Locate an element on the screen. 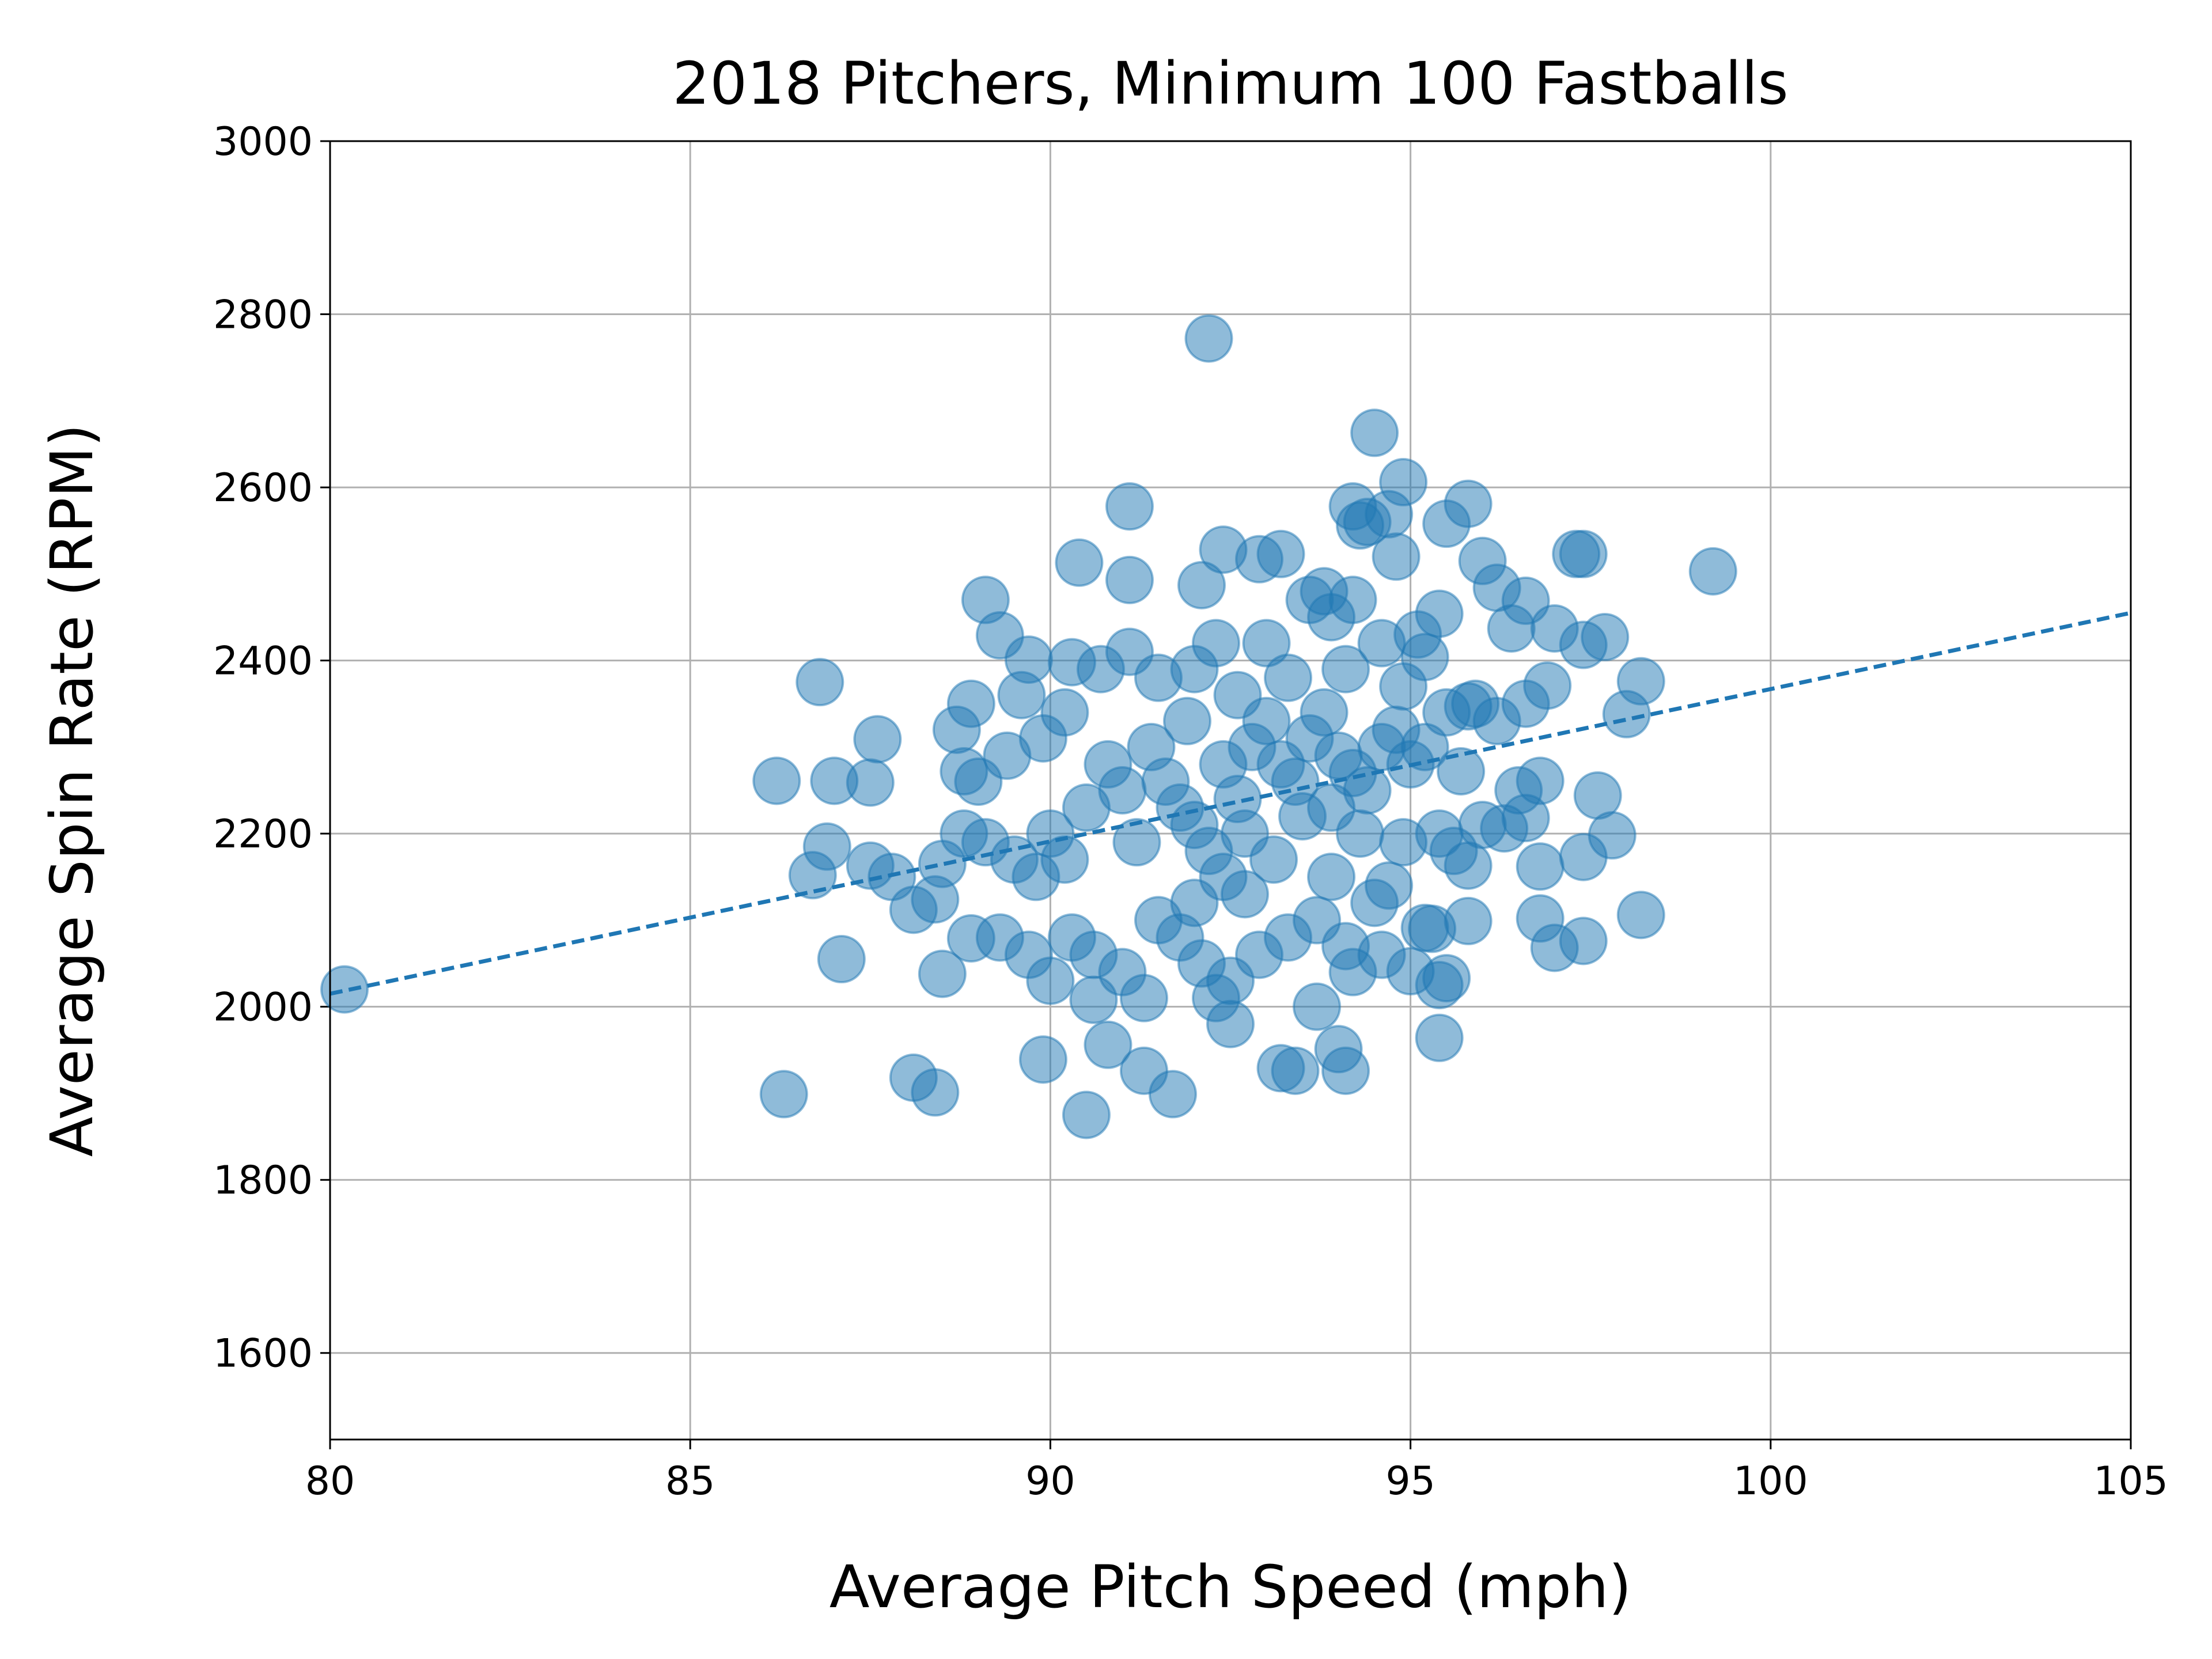 This screenshot has width=2212, height=1659. y-tick-label: 1600 is located at coordinates (263, 1354).